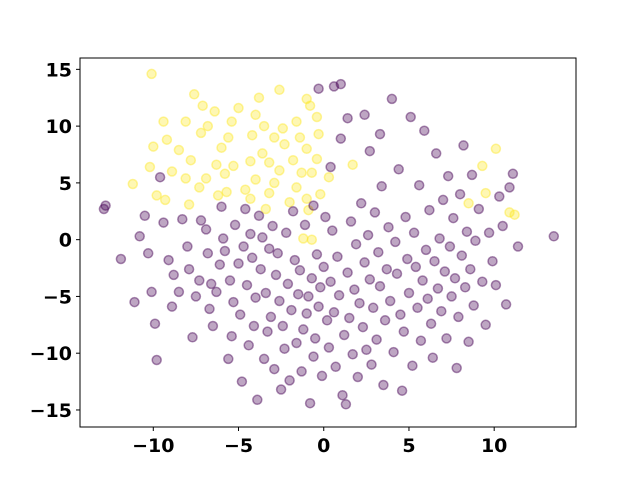  Describe the element at coordinates (319, 442) in the screenshot. I see `x-axis: −10 −5 0 5 10` at that location.